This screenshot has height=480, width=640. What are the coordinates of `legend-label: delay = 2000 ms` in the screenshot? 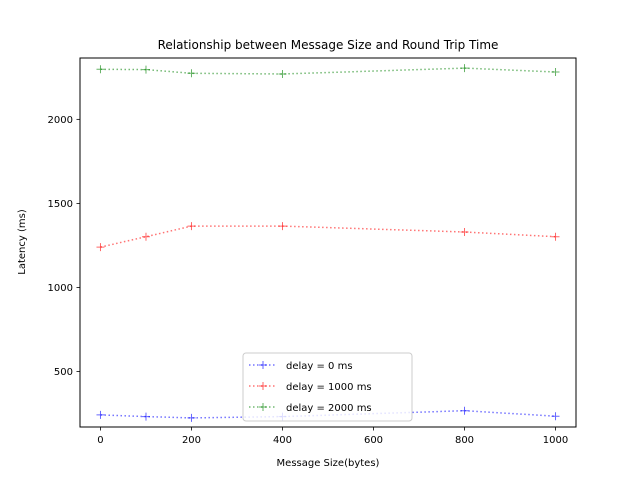 It's located at (329, 408).